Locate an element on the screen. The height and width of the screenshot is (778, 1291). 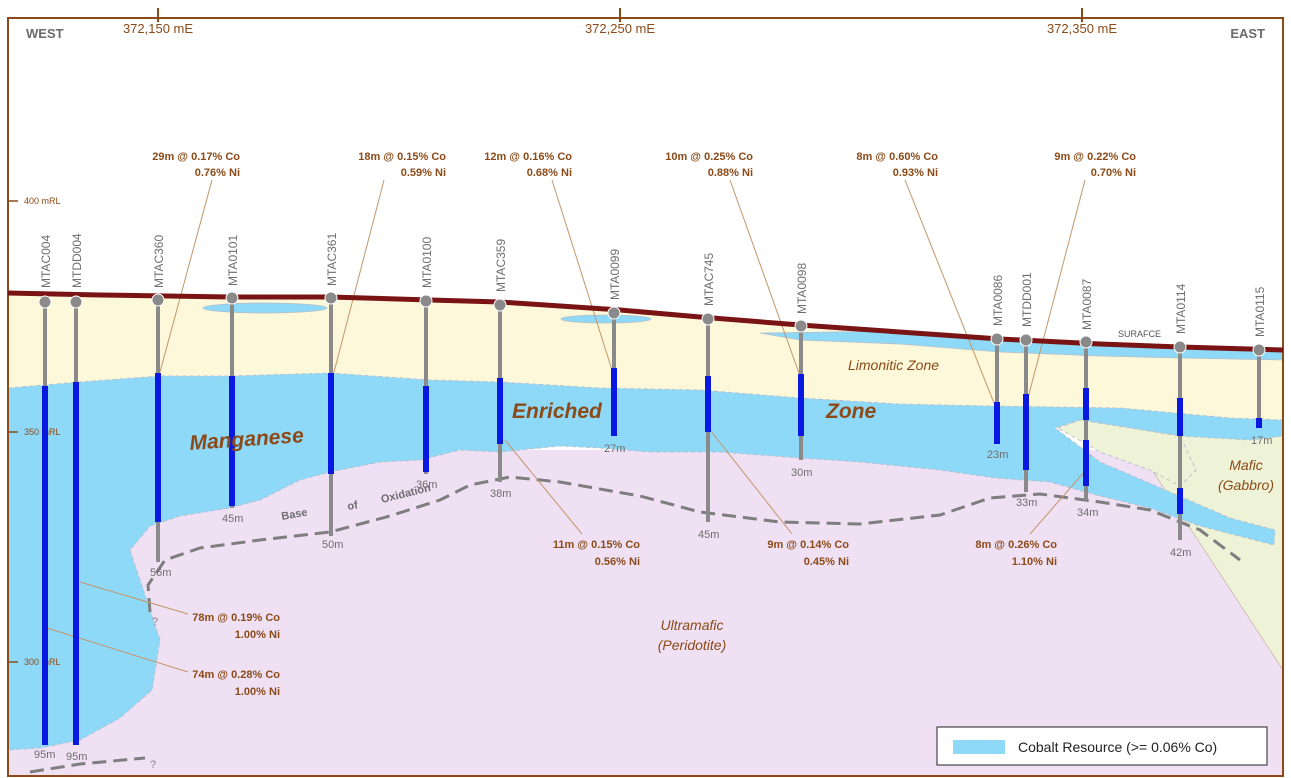
east-label: EAST is located at coordinates (1247, 33).